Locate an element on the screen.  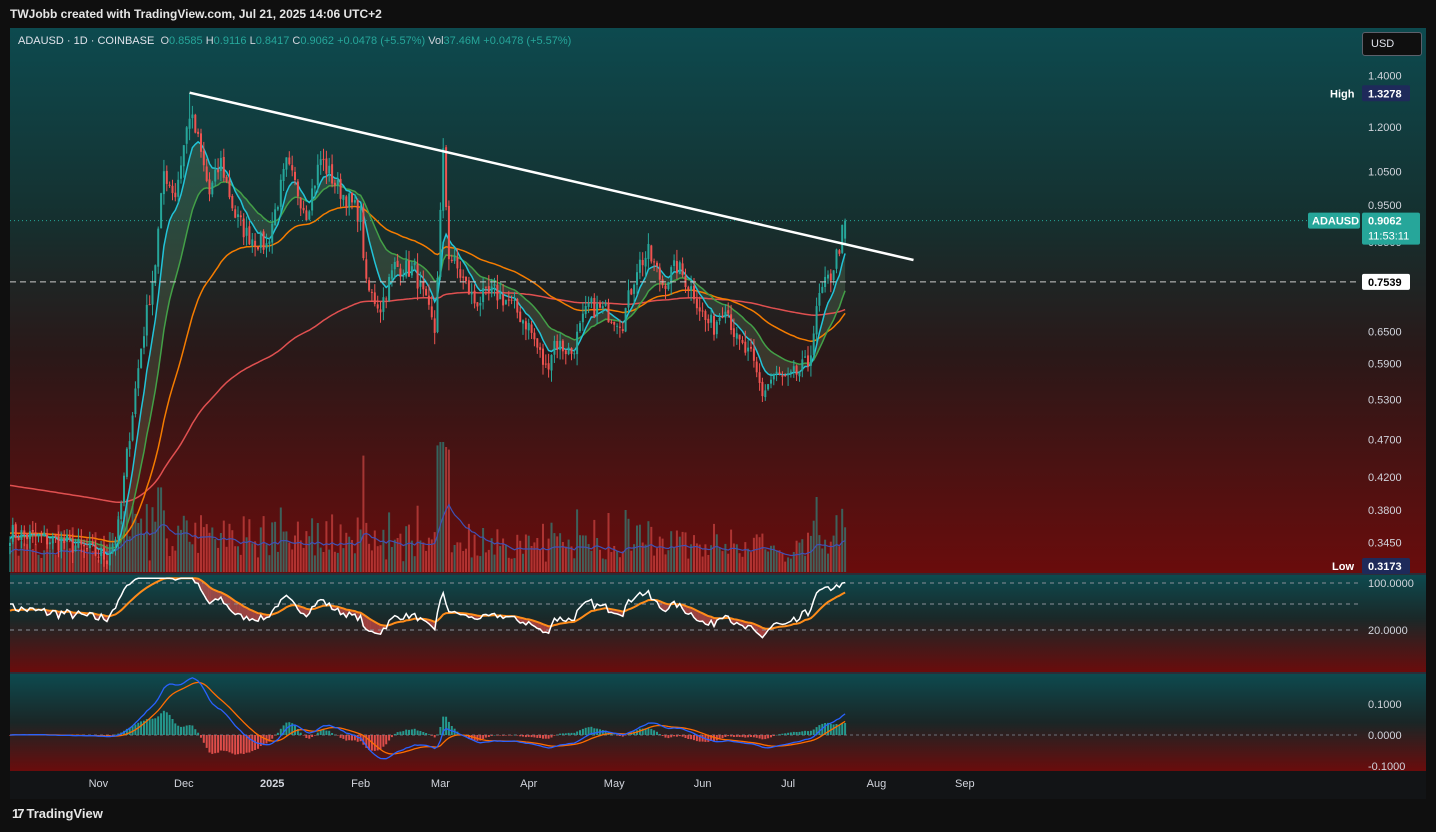
macd-tick-label: -0.1000 is located at coordinates (1386, 767).